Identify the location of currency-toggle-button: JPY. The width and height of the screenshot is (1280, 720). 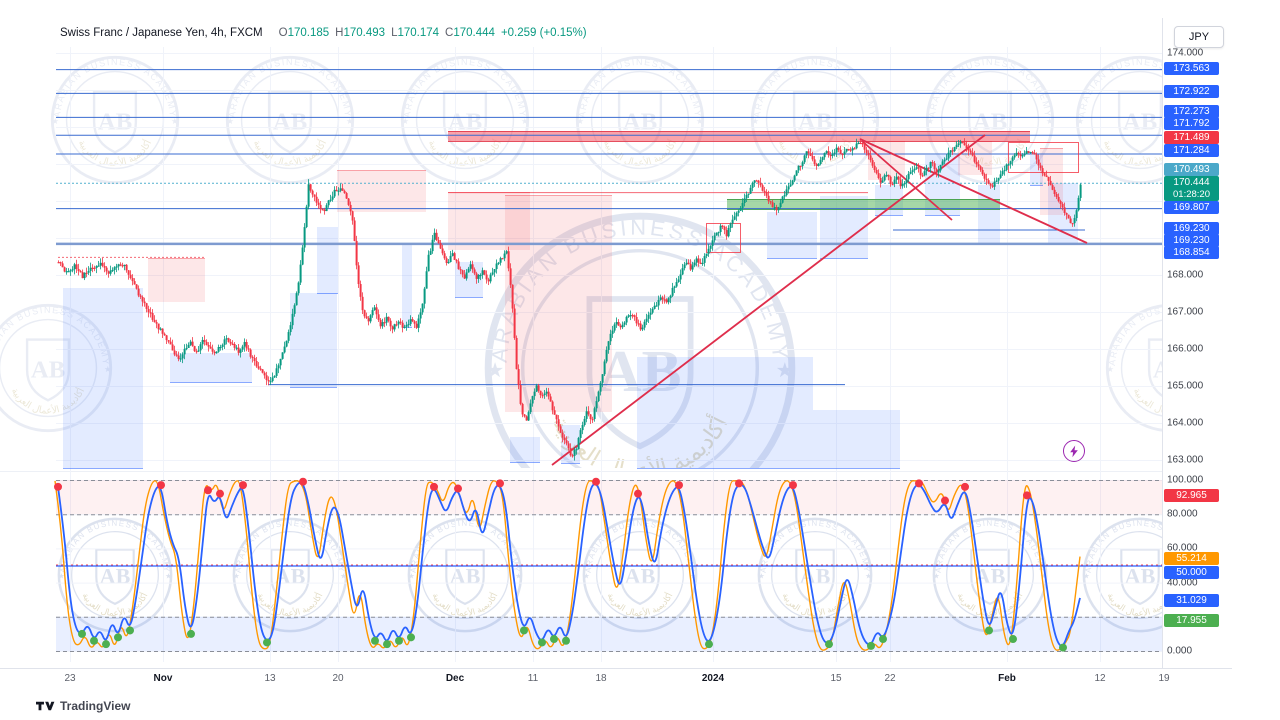
(1199, 37).